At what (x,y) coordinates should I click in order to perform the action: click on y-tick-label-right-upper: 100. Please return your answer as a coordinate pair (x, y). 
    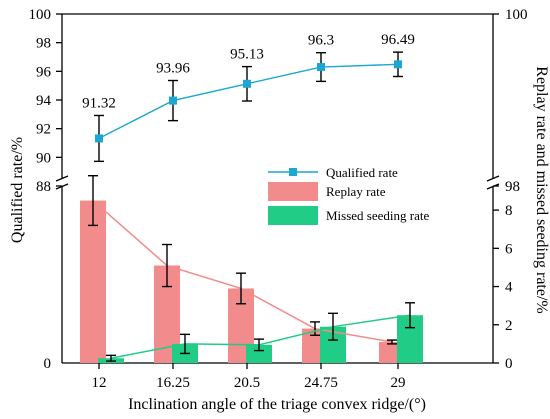
    Looking at the image, I should click on (516, 15).